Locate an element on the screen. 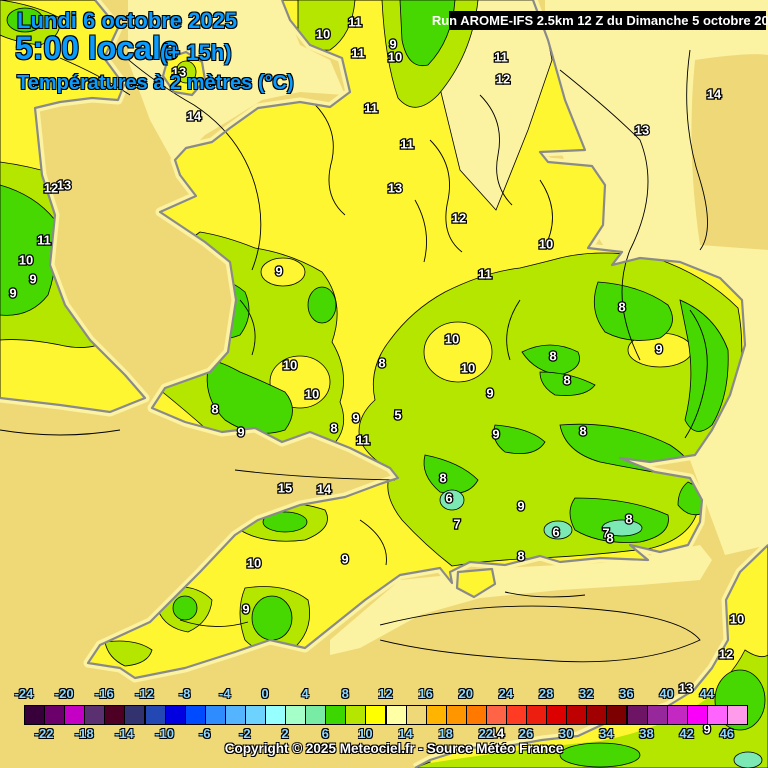  forecast-offset-label: (+ 15h) is located at coordinates (196, 52).